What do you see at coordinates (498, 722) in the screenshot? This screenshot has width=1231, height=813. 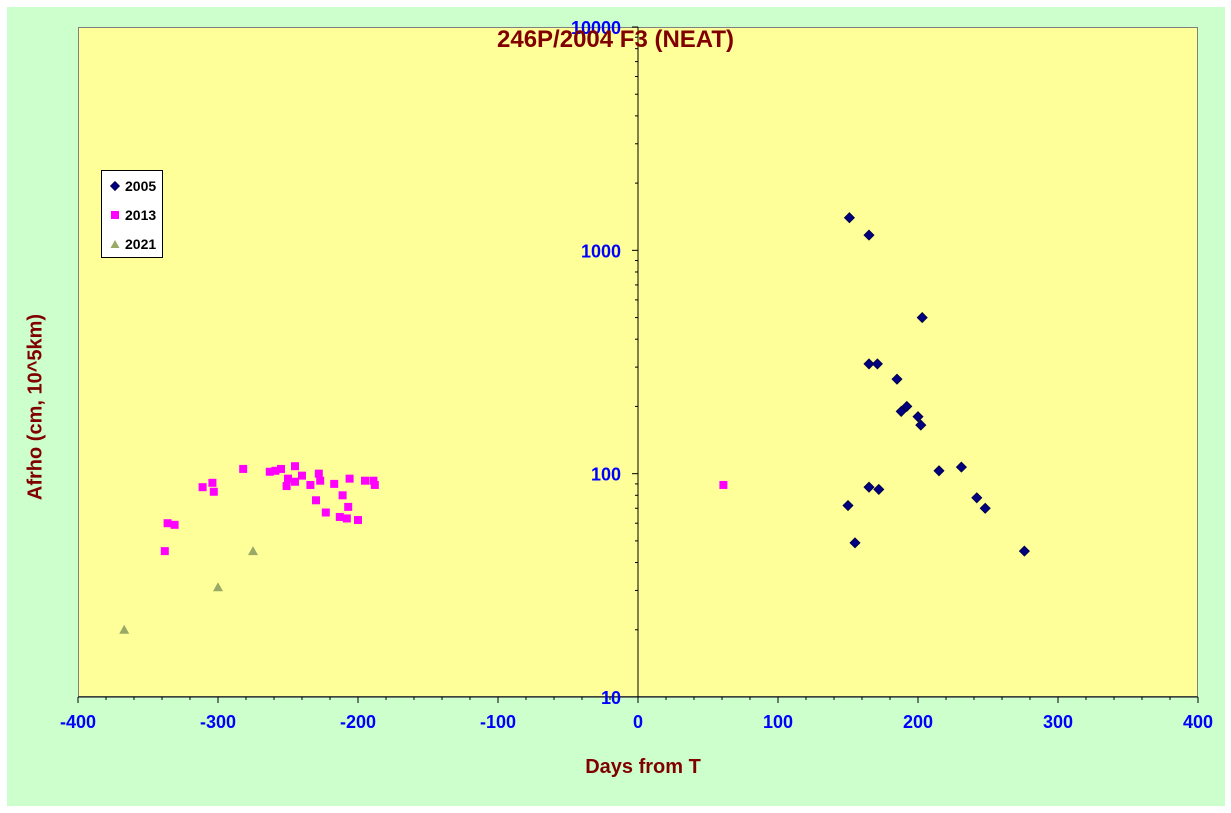 I see `x-tick-label: -100` at bounding box center [498, 722].